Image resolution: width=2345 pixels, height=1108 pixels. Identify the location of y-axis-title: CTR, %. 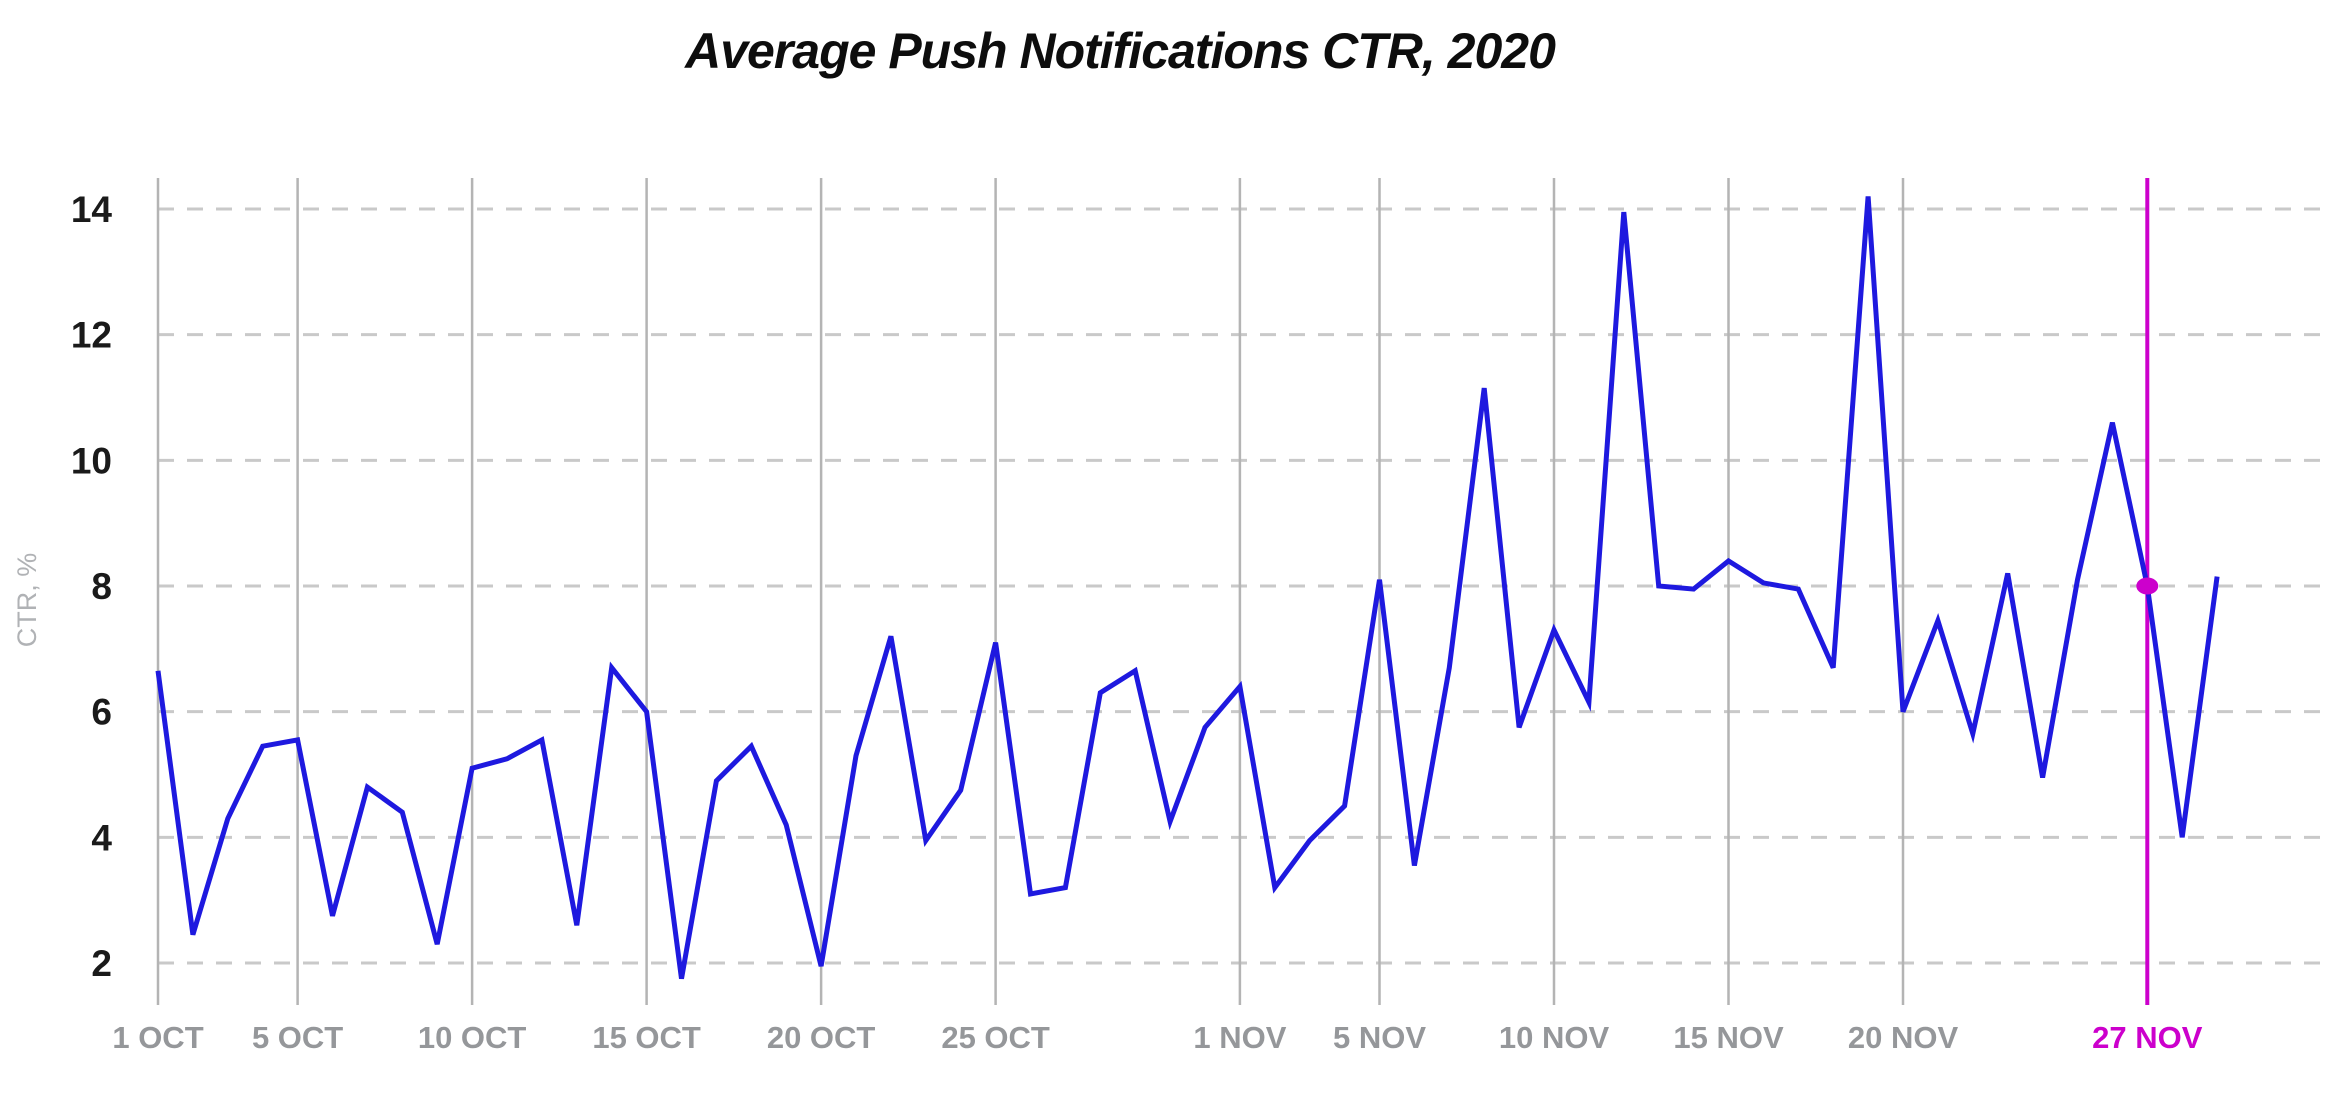
(27, 600).